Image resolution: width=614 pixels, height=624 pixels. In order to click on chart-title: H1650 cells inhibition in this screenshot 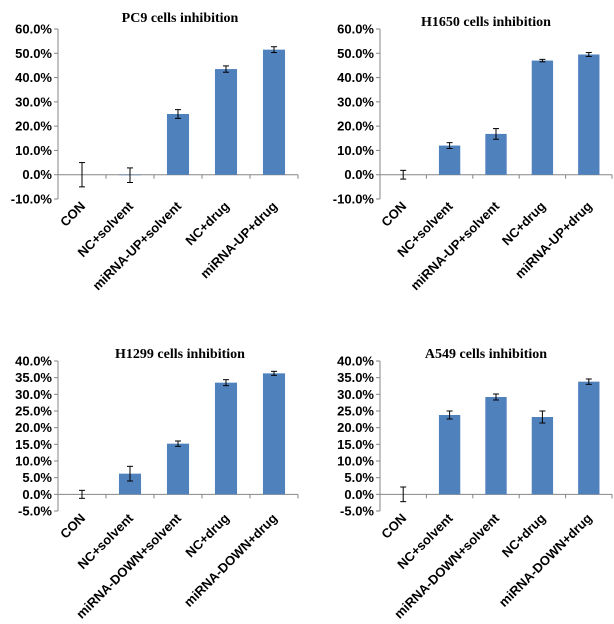, I will do `click(486, 22)`.